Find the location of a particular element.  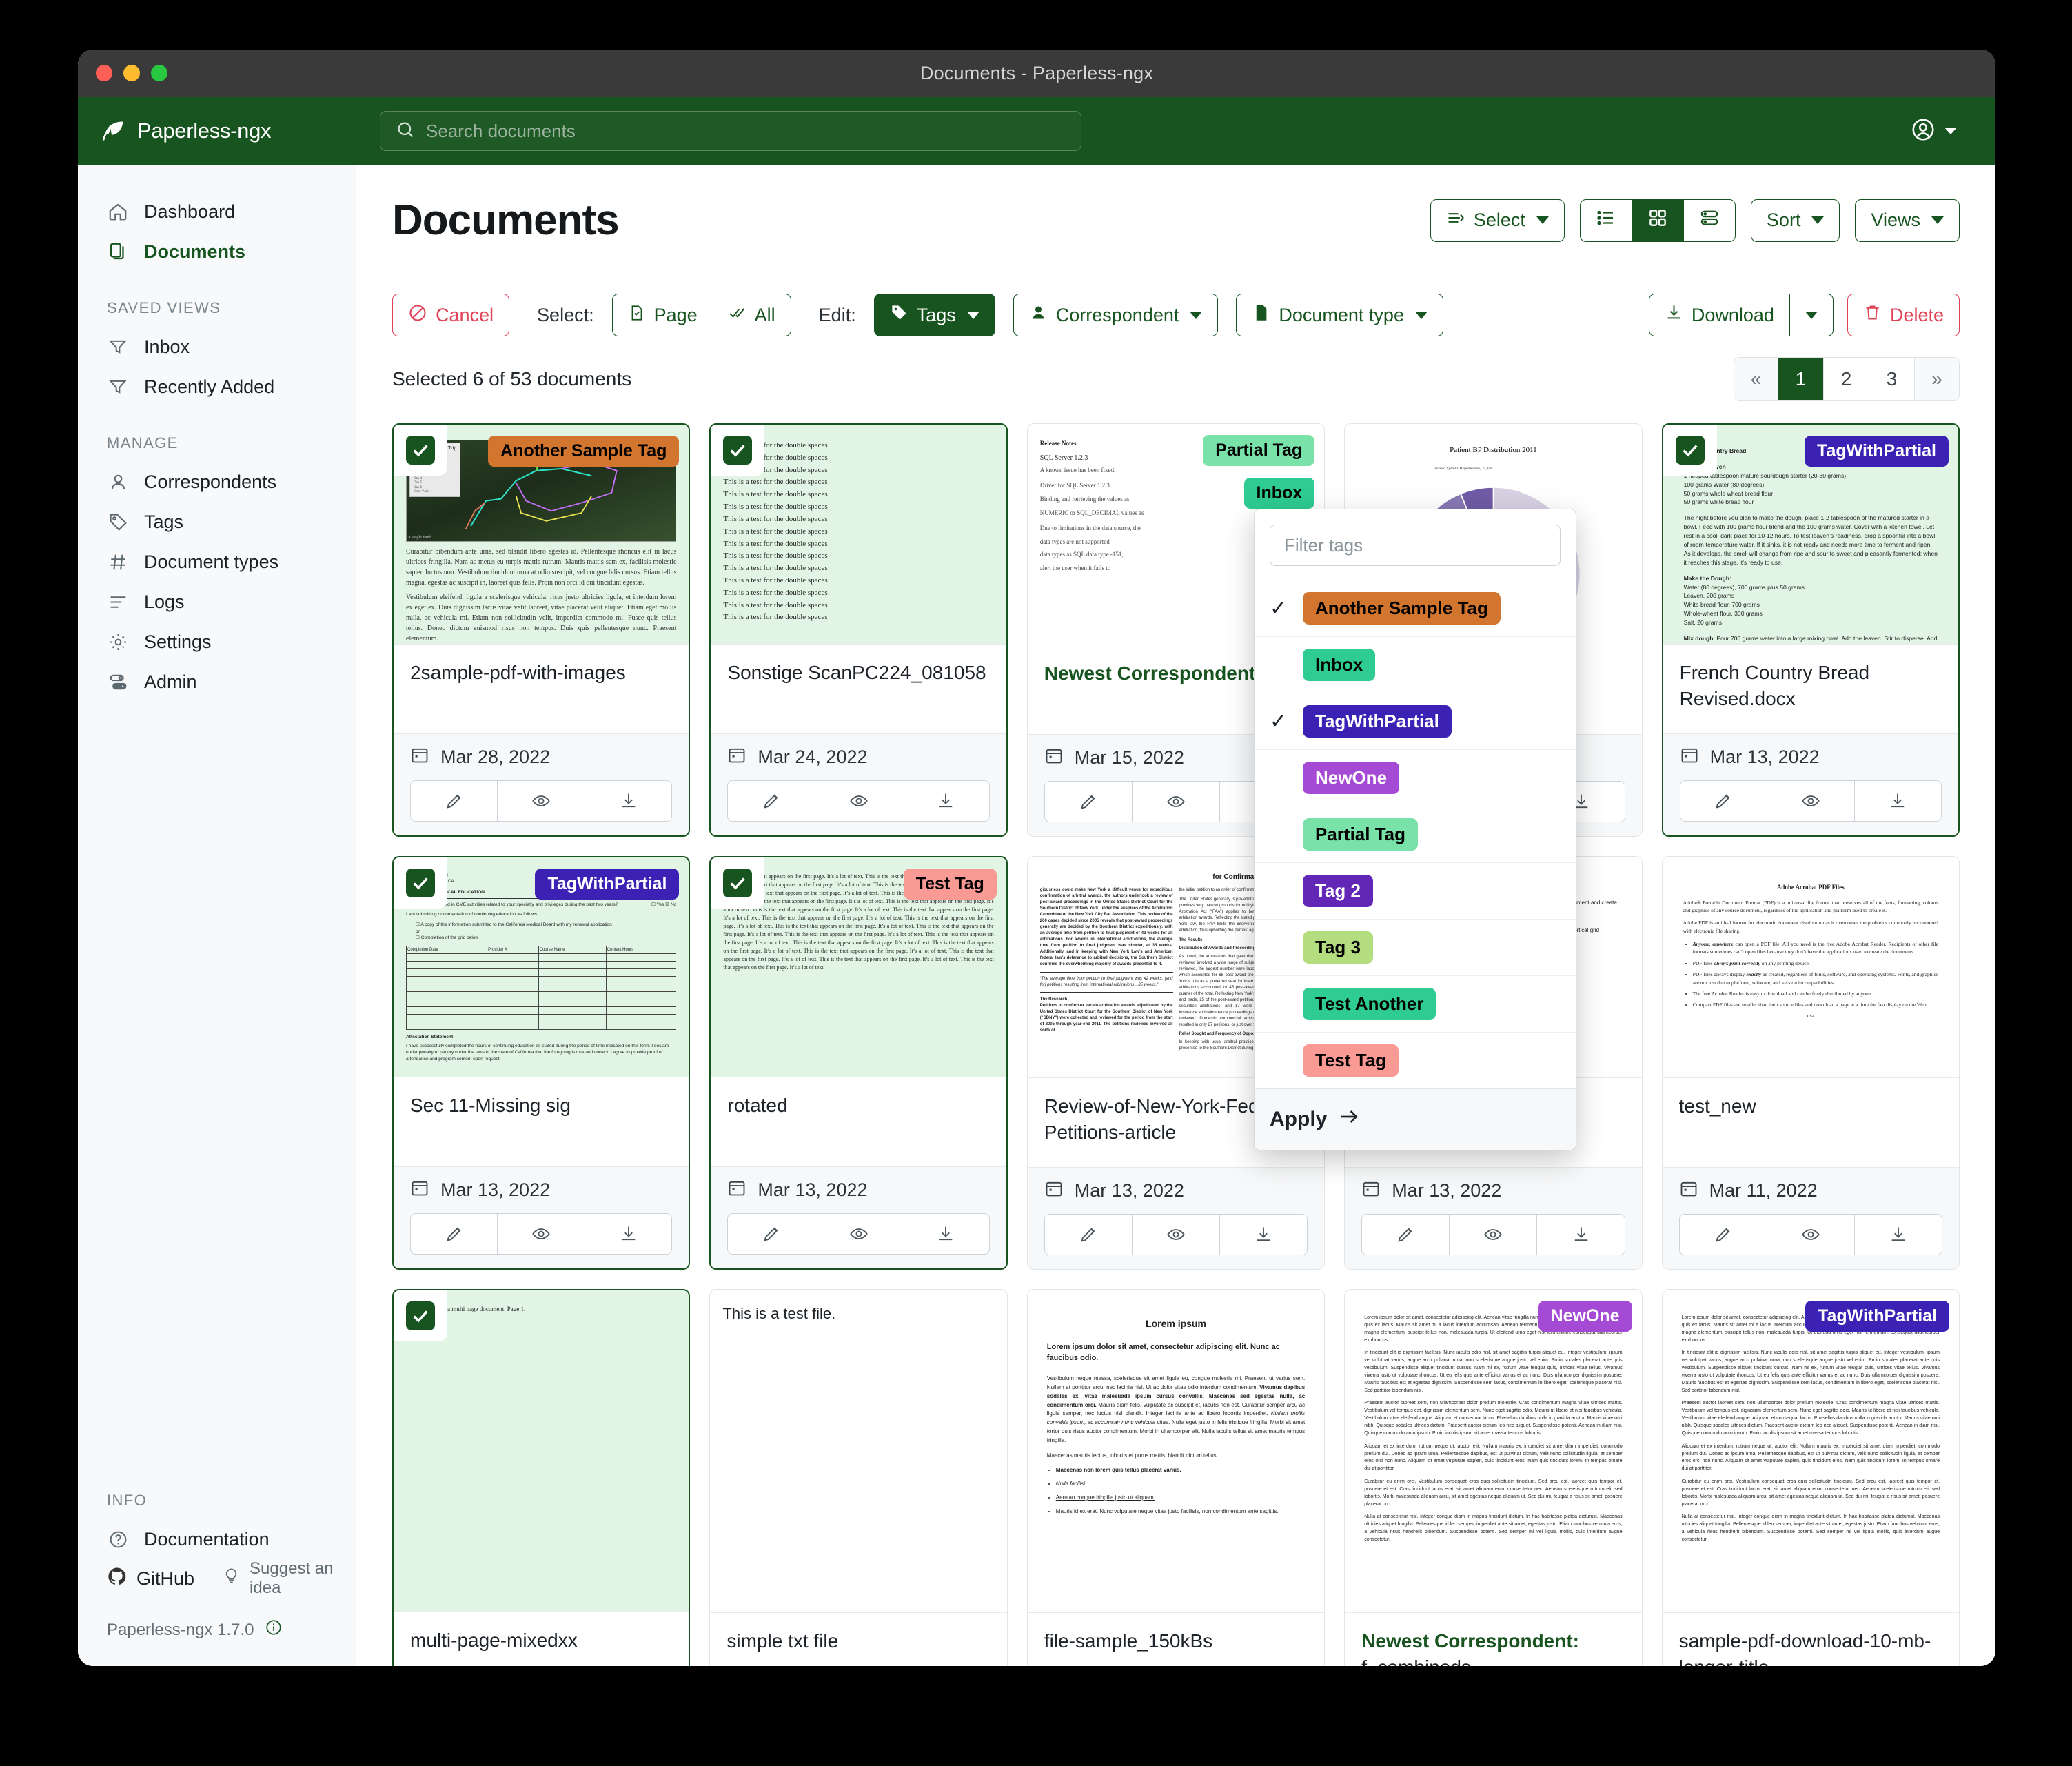

chevron-down-icon is located at coordinates (1951, 131).